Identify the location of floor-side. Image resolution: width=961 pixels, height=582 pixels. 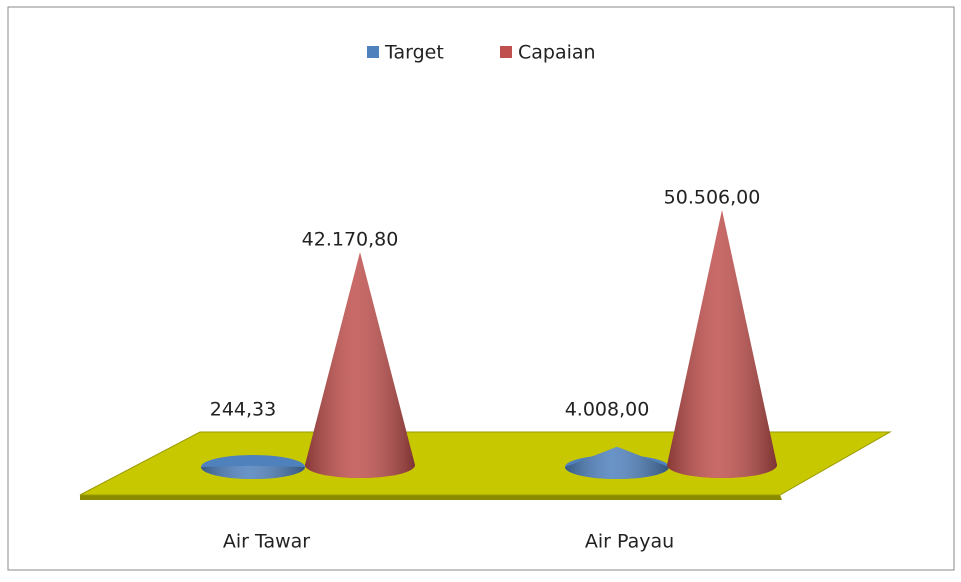
(431, 497).